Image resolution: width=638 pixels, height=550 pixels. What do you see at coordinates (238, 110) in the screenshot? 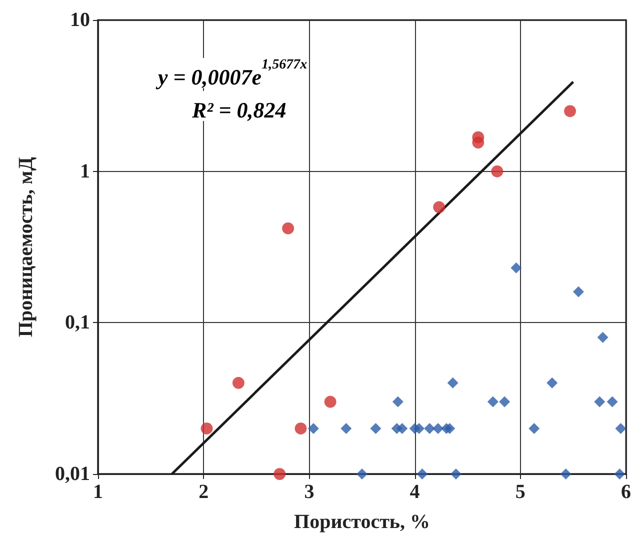
I see `annotation: R² = 0,824` at bounding box center [238, 110].